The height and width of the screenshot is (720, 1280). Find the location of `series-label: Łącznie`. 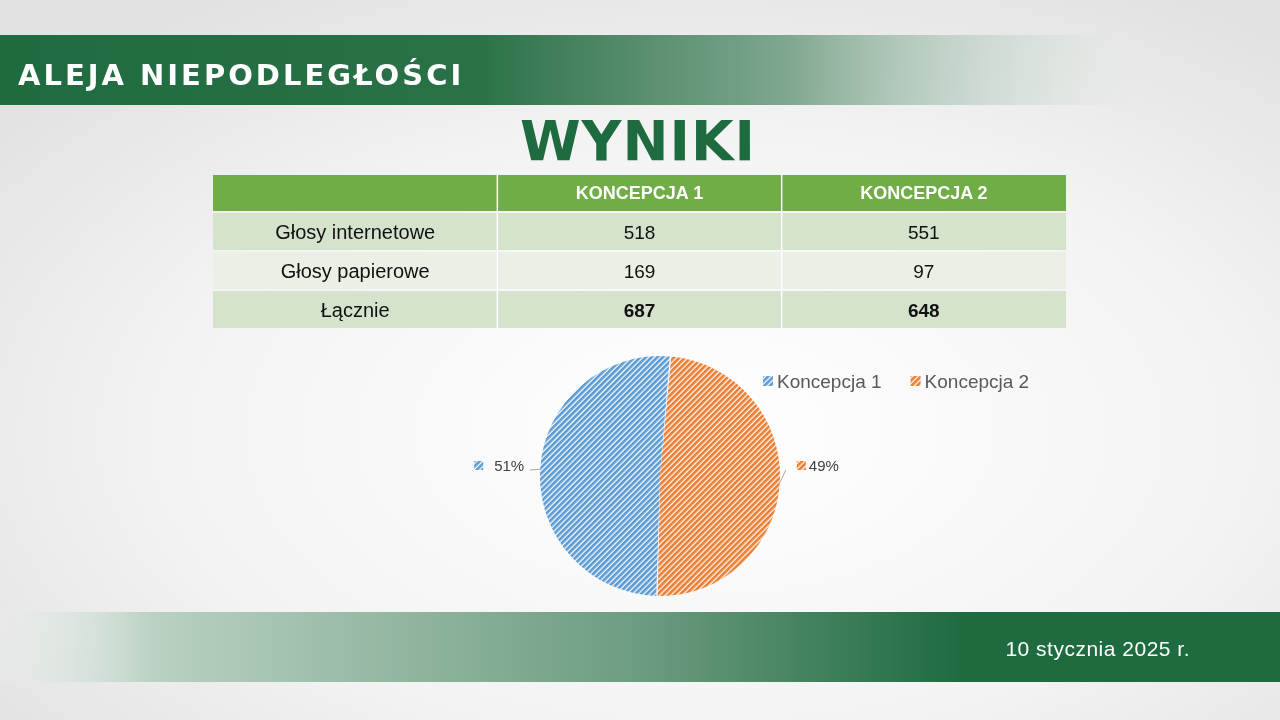

series-label: Łącznie is located at coordinates (355, 309).